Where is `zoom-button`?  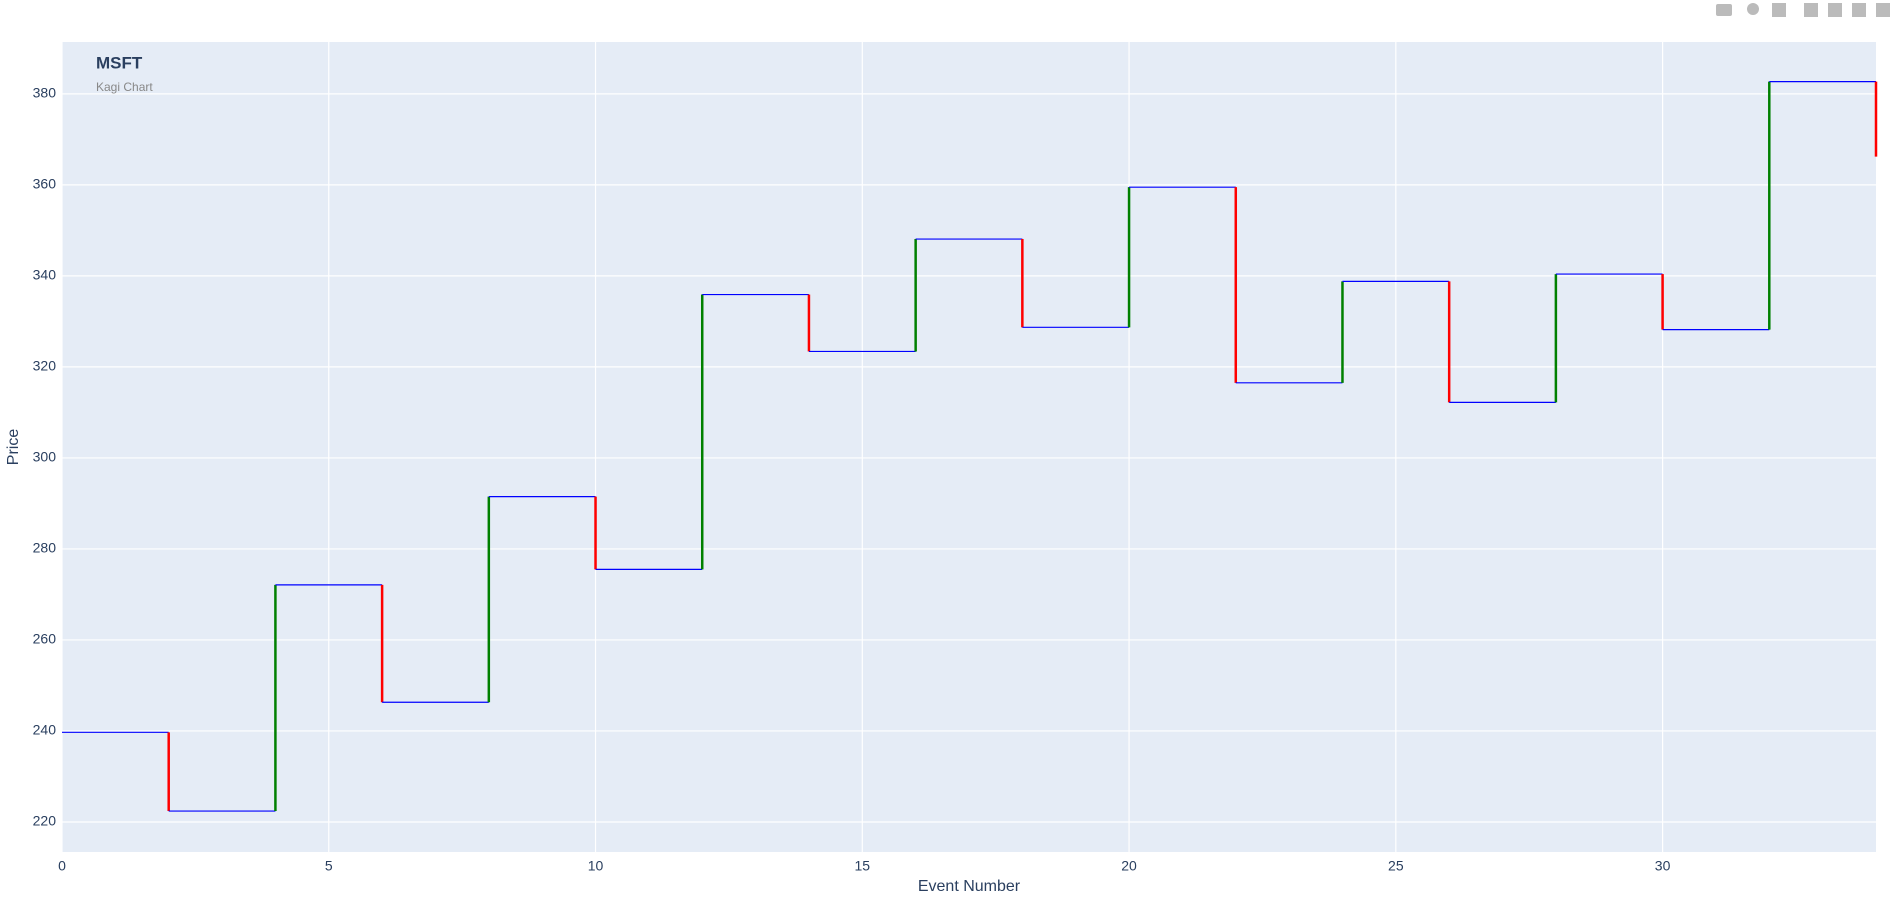 zoom-button is located at coordinates (1753, 9).